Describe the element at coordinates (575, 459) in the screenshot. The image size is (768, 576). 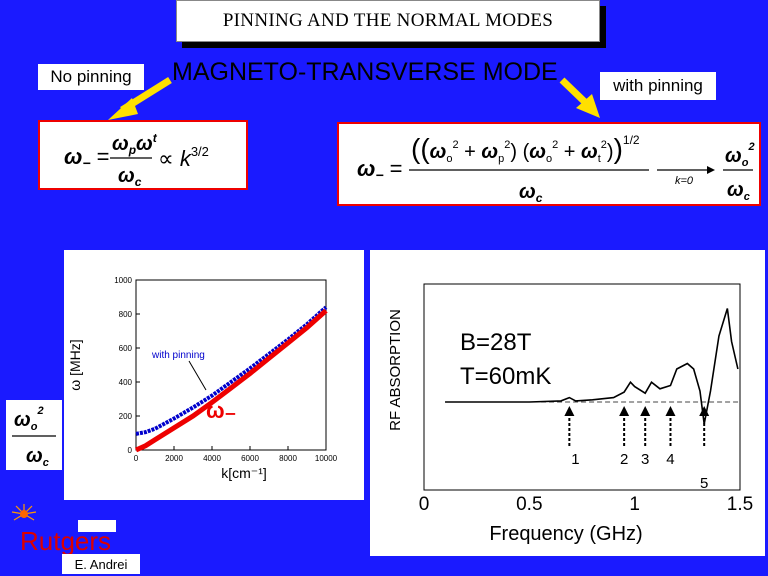
I see `peak-label: 1` at that location.